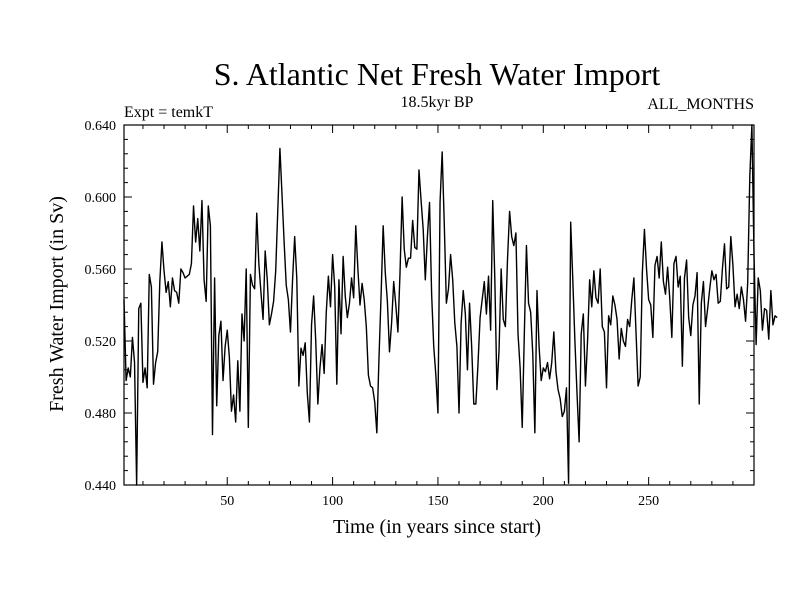 The height and width of the screenshot is (600, 800). Describe the element at coordinates (101, 342) in the screenshot. I see `y-tick-label: 0.520` at that location.